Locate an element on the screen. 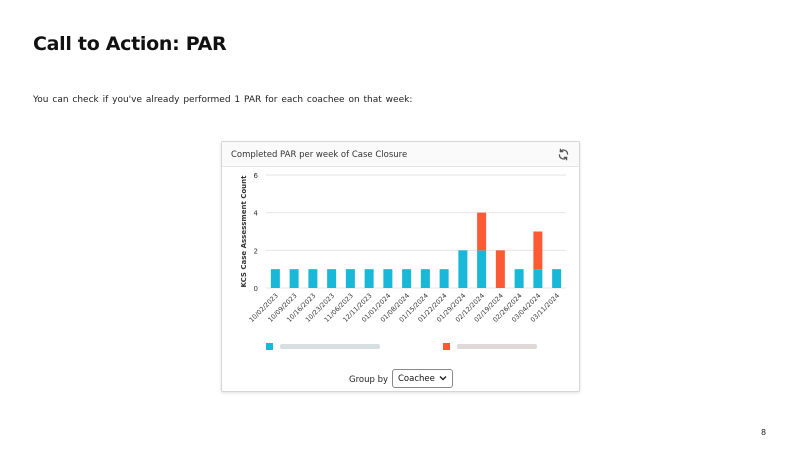 The image size is (800, 450). chevron-down-icon is located at coordinates (443, 378).